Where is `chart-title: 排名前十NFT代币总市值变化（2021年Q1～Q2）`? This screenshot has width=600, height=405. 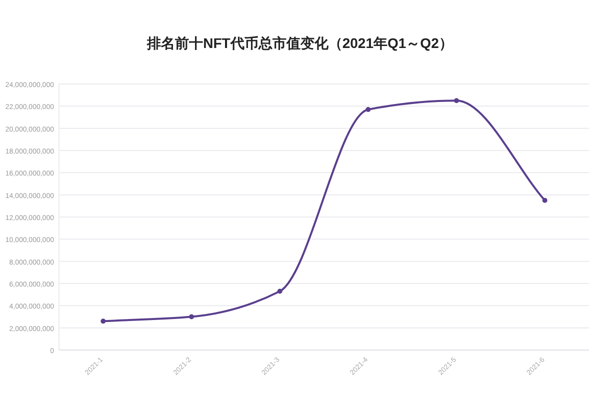 chart-title: 排名前十NFT代币总市值变化（2021年Q1～Q2） is located at coordinates (299, 43).